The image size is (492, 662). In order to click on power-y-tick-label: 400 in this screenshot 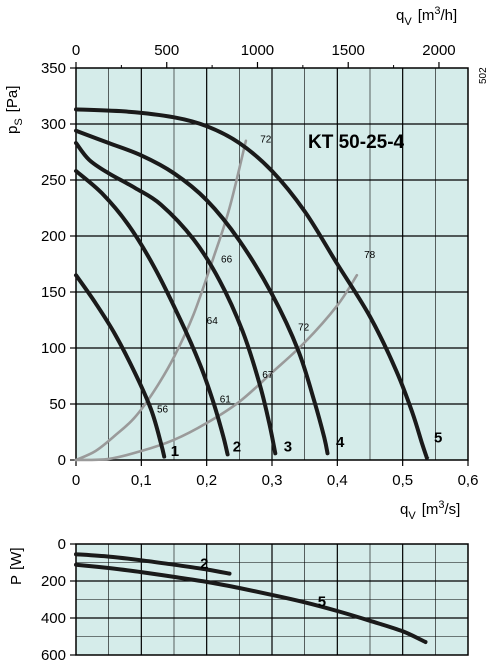, I will do `click(53, 618)`.